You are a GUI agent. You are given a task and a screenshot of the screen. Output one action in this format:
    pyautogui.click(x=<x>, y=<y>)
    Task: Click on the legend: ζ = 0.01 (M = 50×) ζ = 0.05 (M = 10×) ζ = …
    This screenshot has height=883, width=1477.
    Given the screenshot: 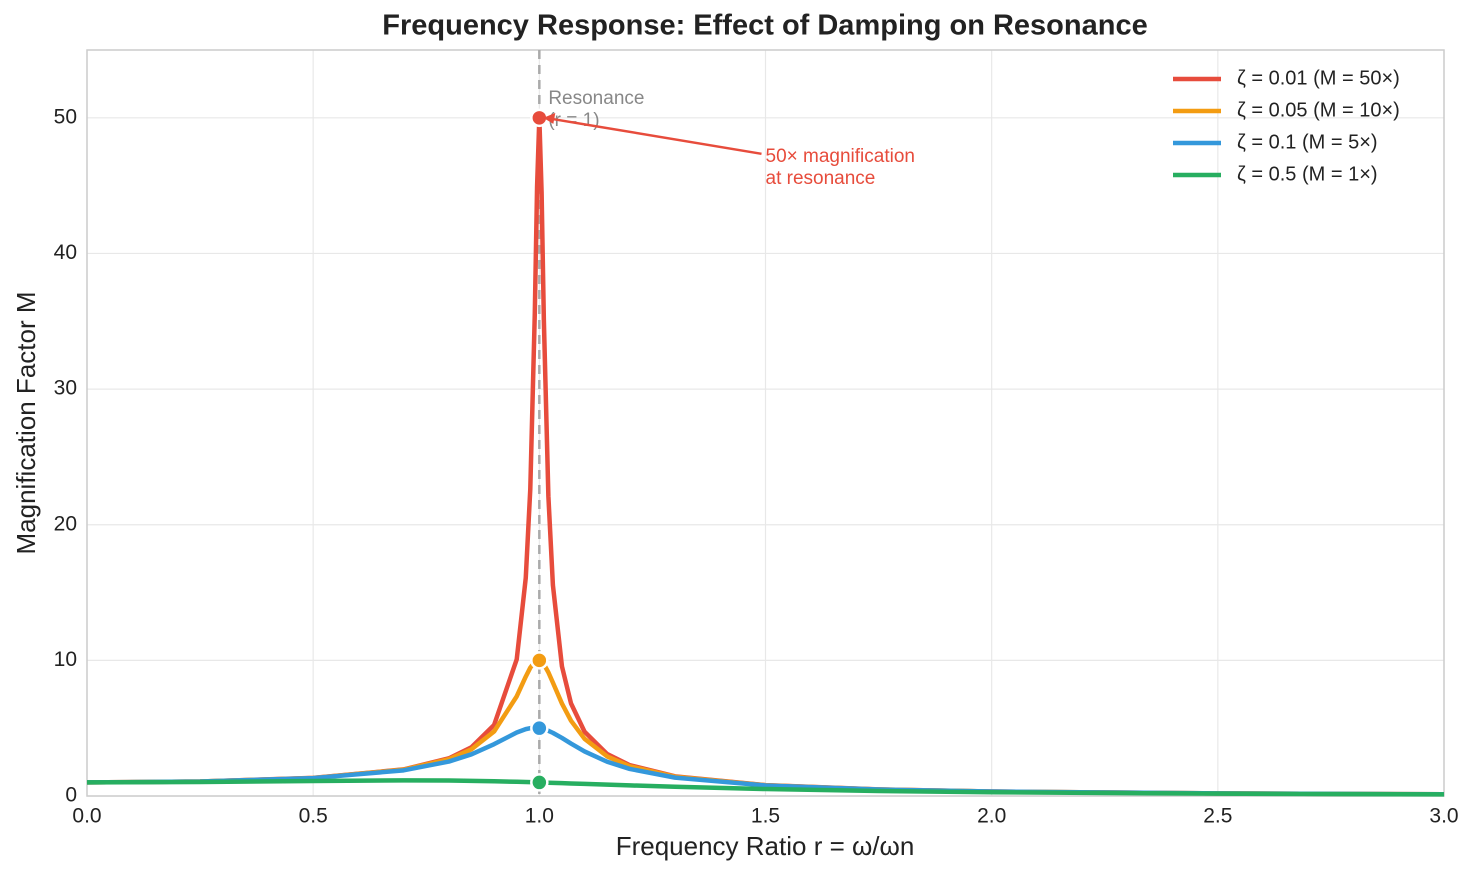 What is the action you would take?
    pyautogui.click(x=1286, y=126)
    